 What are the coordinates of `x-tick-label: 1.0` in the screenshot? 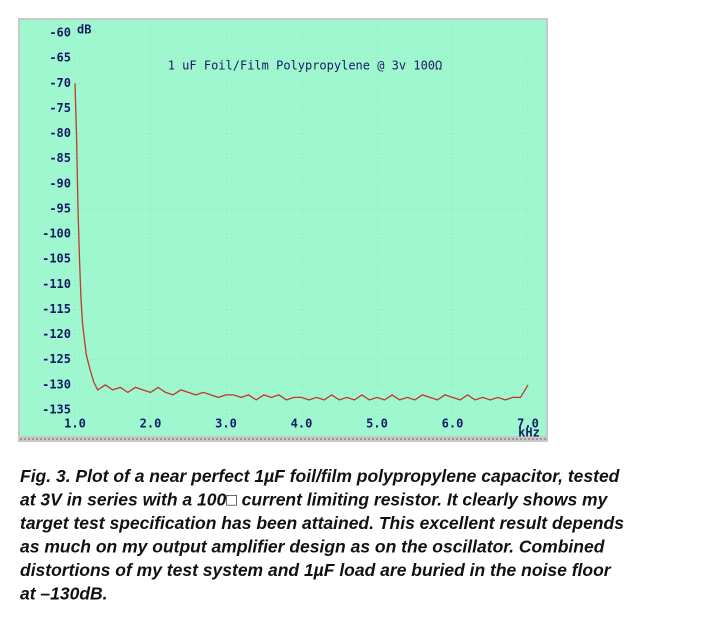 It's located at (75, 424).